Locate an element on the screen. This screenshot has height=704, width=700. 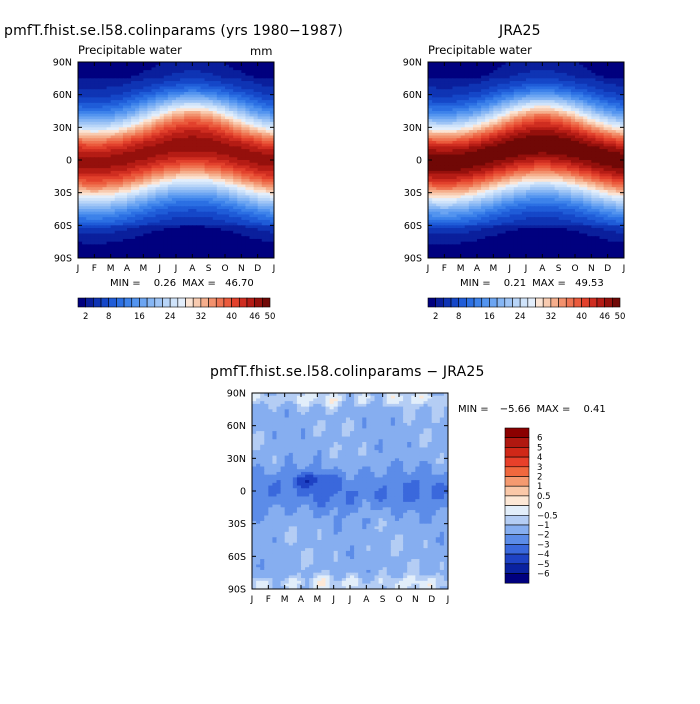
colorbar-tick-label: 32 is located at coordinates (200, 317).